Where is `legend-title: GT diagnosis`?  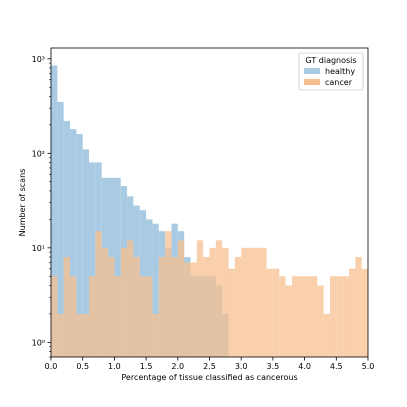
legend-title: GT diagnosis is located at coordinates (330, 60).